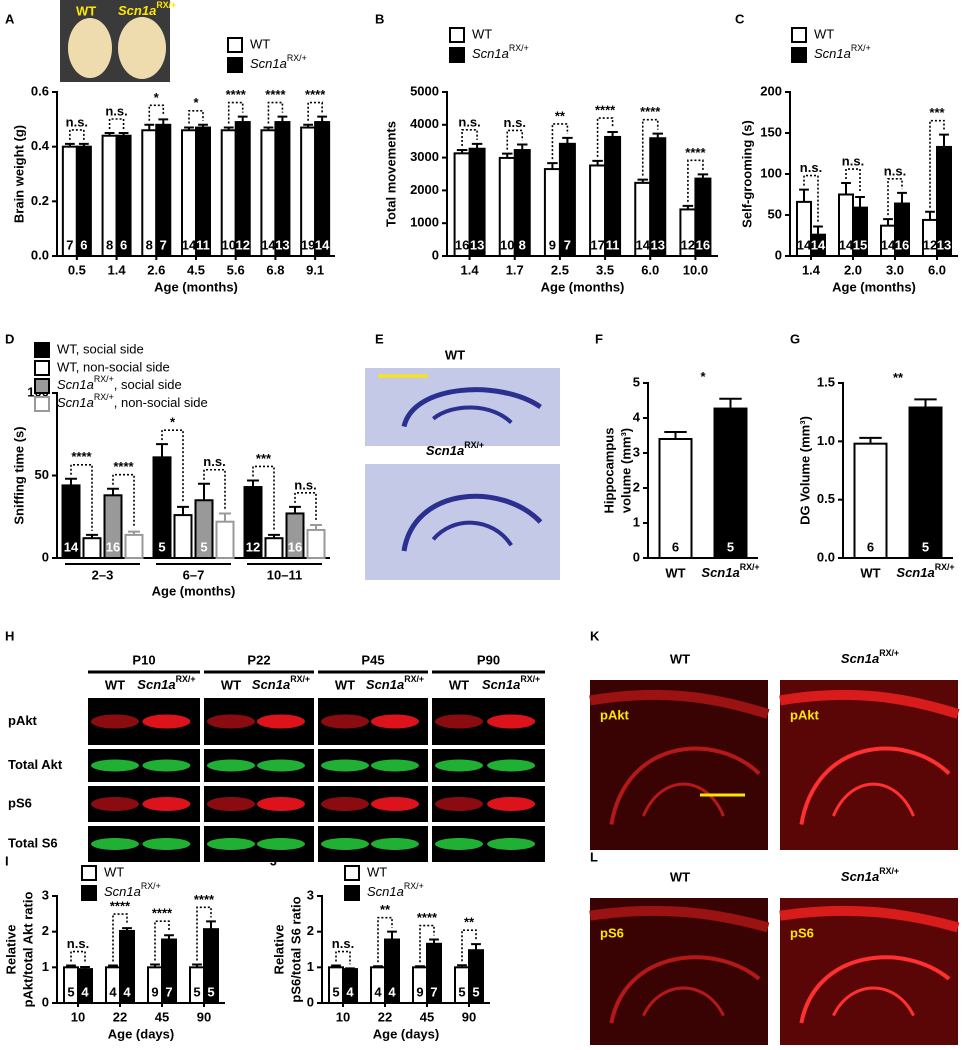  What do you see at coordinates (204, 1016) in the screenshot?
I see `x-tick-label: 90` at bounding box center [204, 1016].